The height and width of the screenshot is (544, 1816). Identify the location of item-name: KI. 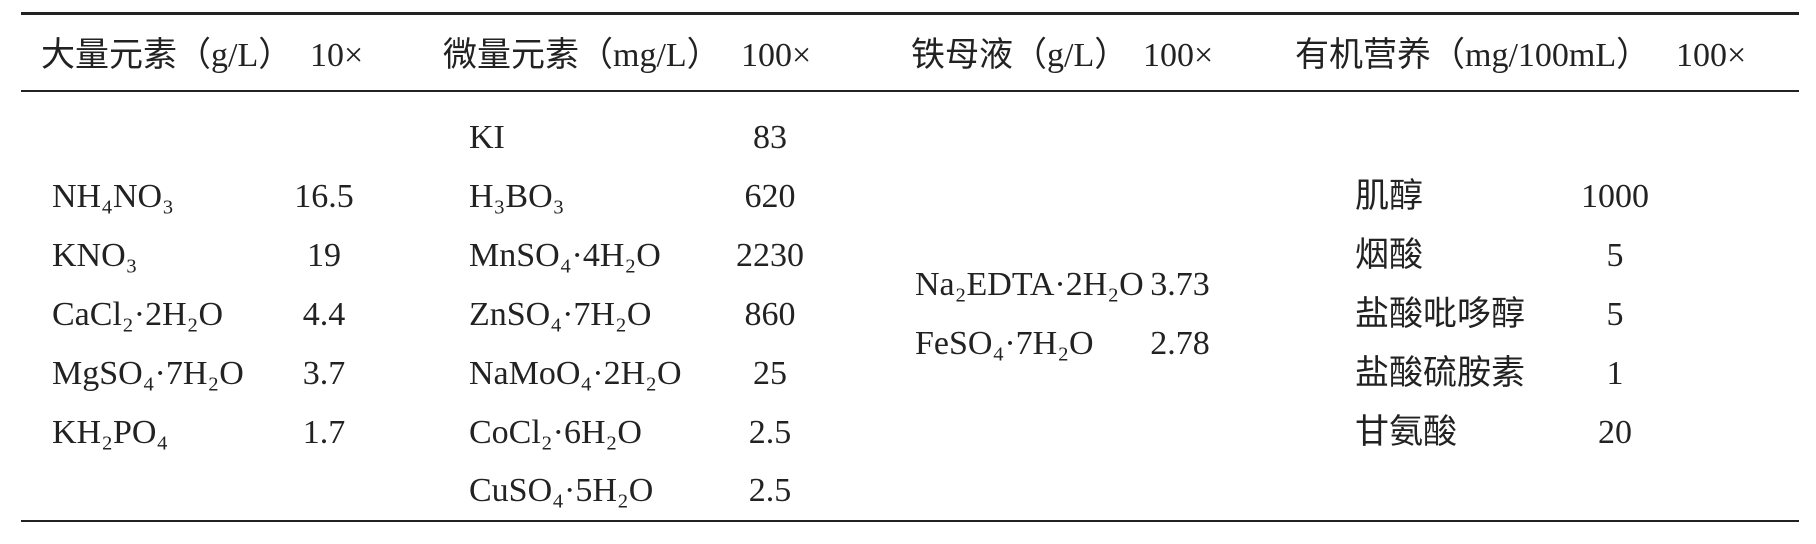
(487, 137).